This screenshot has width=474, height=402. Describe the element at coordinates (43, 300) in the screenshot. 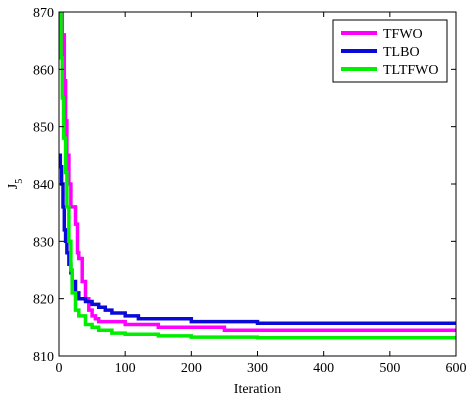

I see `y-tick-label: 820` at that location.